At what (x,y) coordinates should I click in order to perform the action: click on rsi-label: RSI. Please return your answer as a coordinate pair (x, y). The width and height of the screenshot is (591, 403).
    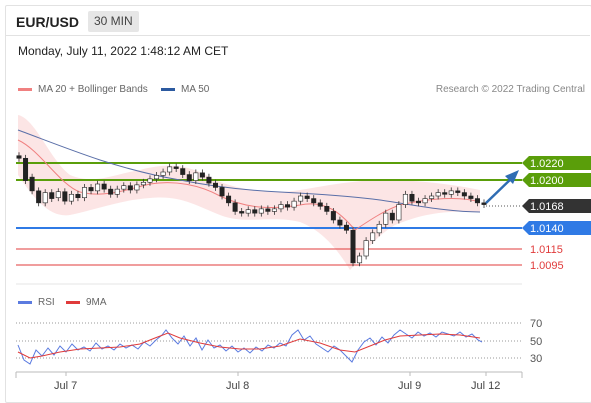
    Looking at the image, I should click on (46, 302).